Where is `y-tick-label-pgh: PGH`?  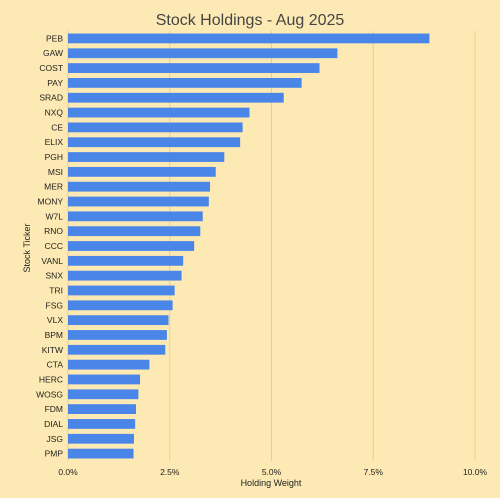 y-tick-label-pgh: PGH is located at coordinates (54, 157).